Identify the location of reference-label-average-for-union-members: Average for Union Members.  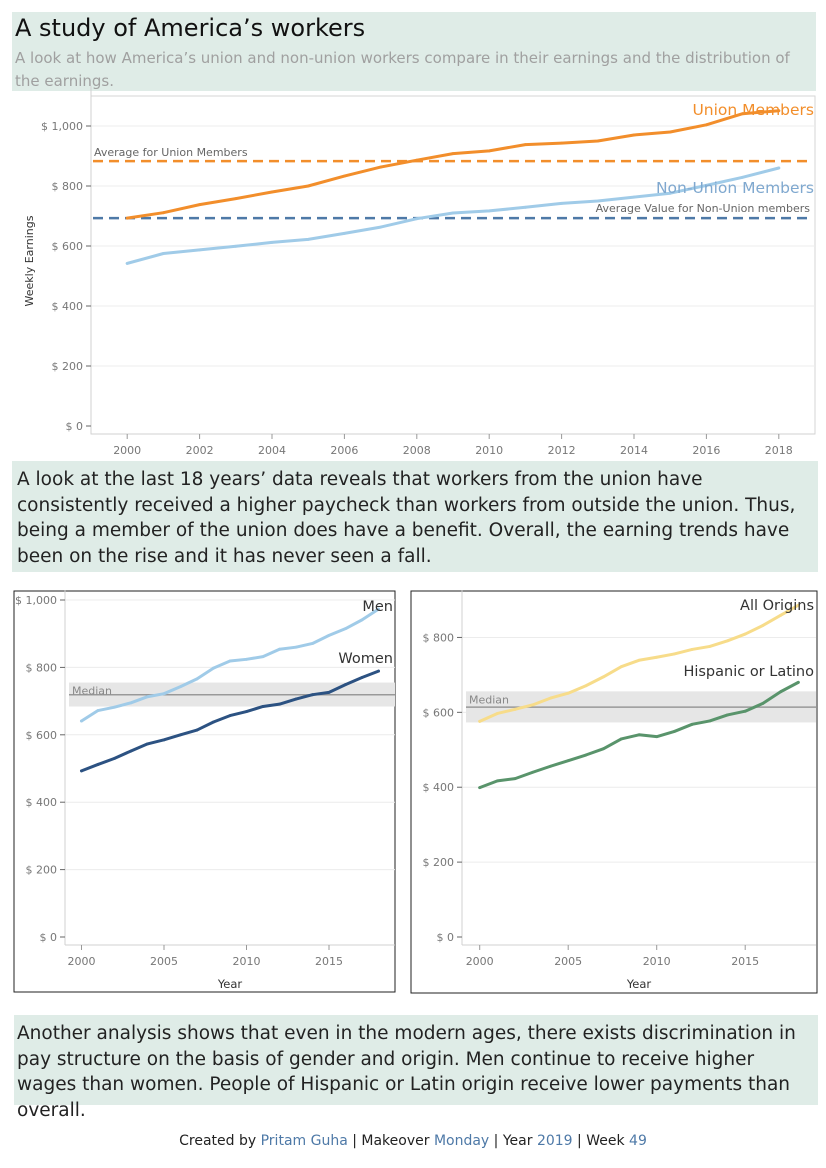
(171, 152).